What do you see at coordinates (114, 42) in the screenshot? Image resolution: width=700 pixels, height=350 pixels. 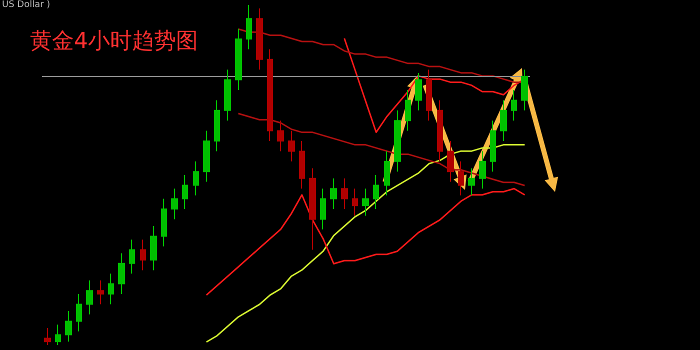 I see `text: 黄金4小时趋势图` at bounding box center [114, 42].